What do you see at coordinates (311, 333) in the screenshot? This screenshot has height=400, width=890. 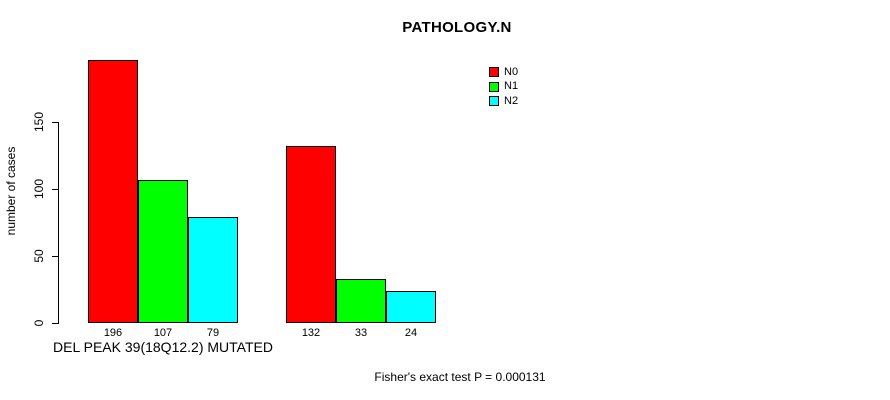 I see `bar-value-label: 132` at bounding box center [311, 333].